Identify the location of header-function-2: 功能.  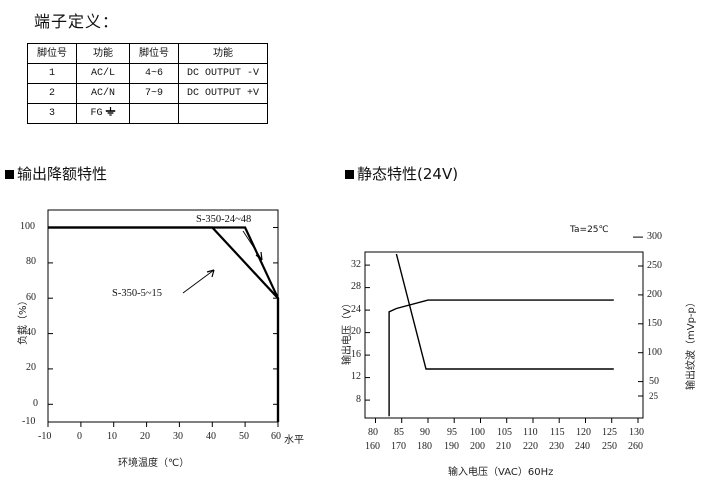
(223, 53).